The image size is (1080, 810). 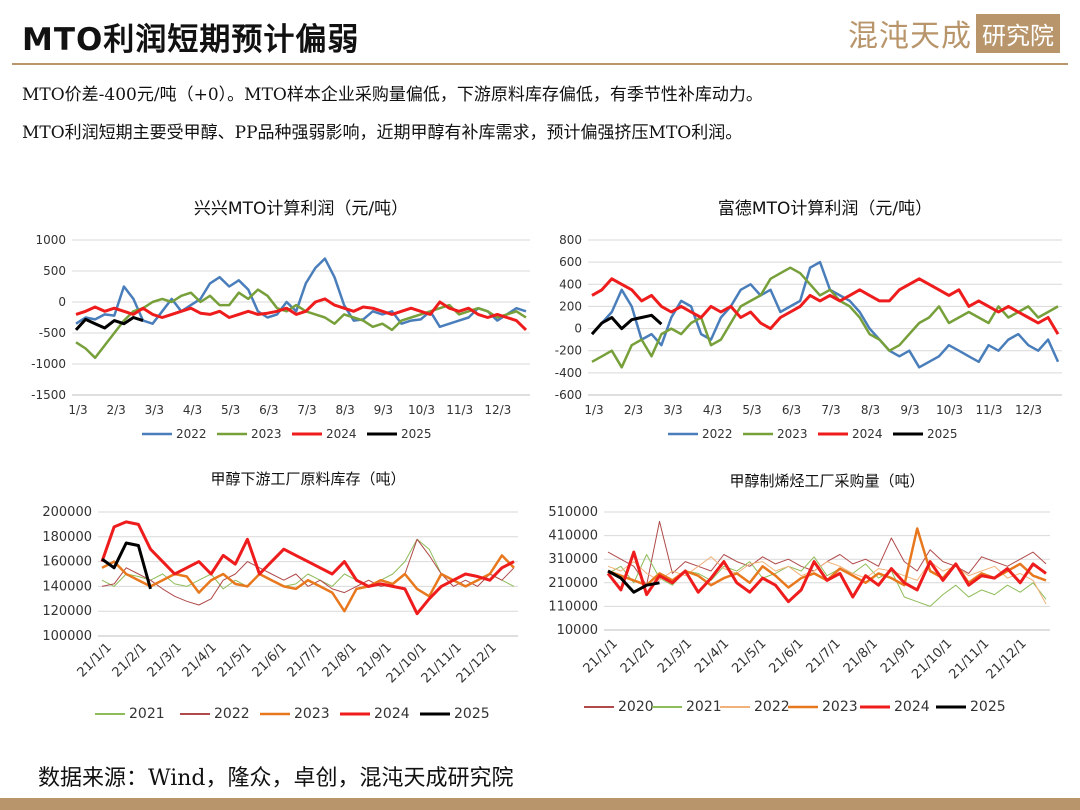 What do you see at coordinates (570, 284) in the screenshot?
I see `y-tick-label: 400` at bounding box center [570, 284].